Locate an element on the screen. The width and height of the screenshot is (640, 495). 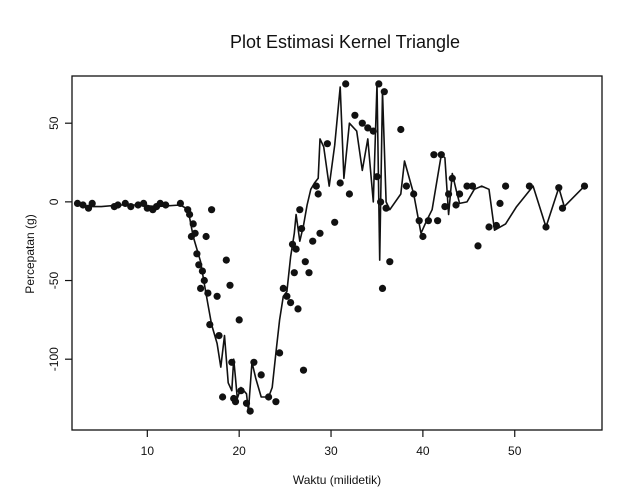
x-axis-label: Waktu (milidetik) is located at coordinates (337, 480).